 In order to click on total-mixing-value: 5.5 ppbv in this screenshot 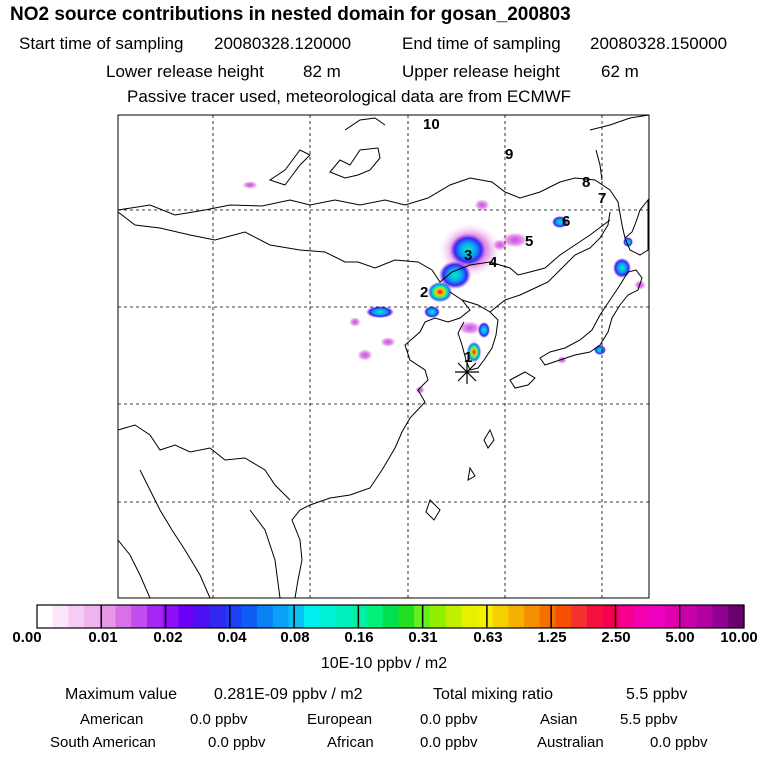, I will do `click(657, 694)`.